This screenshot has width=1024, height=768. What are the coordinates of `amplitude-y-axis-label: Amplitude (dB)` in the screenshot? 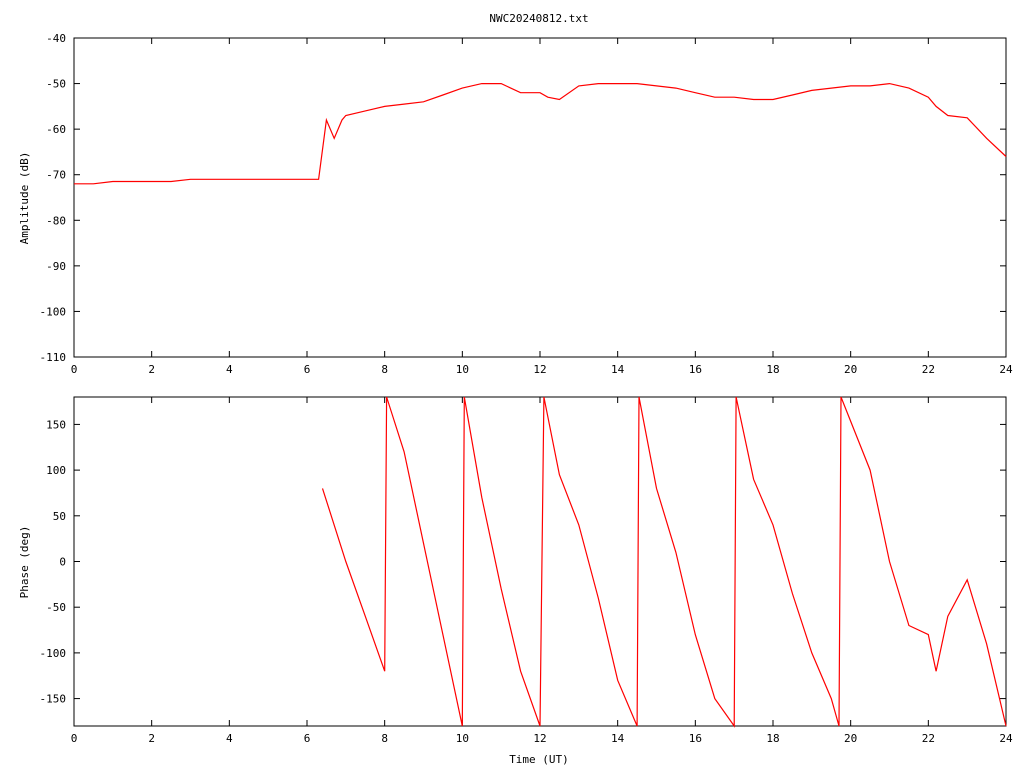 It's located at (24, 198).